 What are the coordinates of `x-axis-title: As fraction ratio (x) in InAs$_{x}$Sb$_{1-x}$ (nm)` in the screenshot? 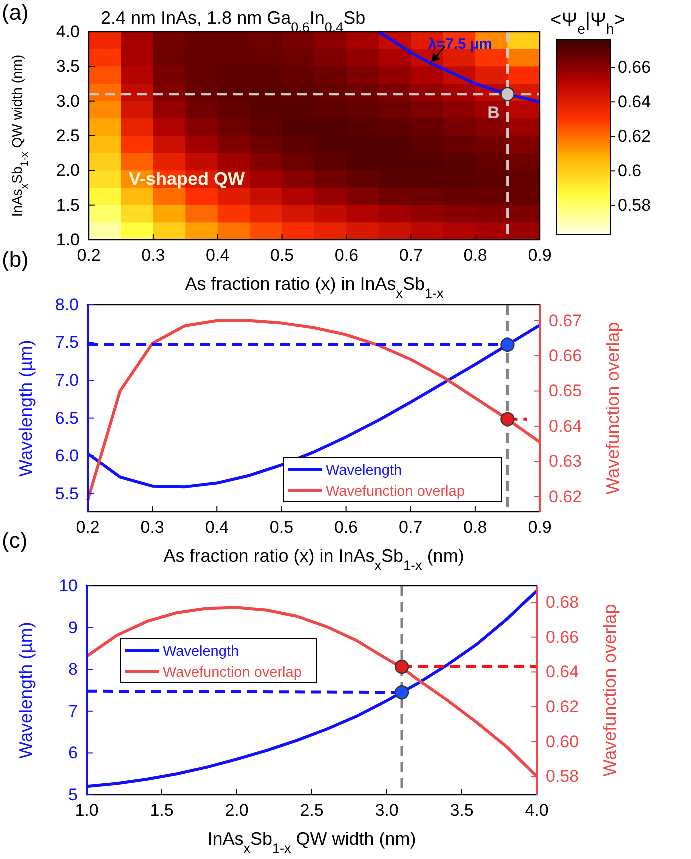 It's located at (314, 559).